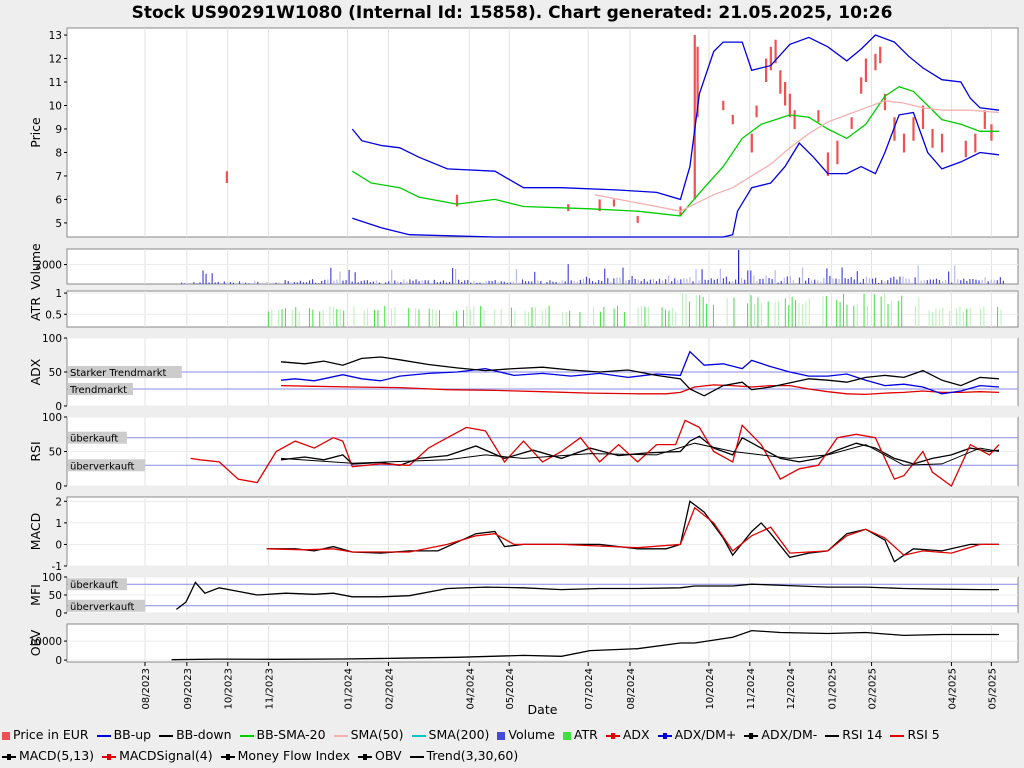  Describe the element at coordinates (915, 734) in the screenshot. I see `legend-item: RSI 5` at that location.